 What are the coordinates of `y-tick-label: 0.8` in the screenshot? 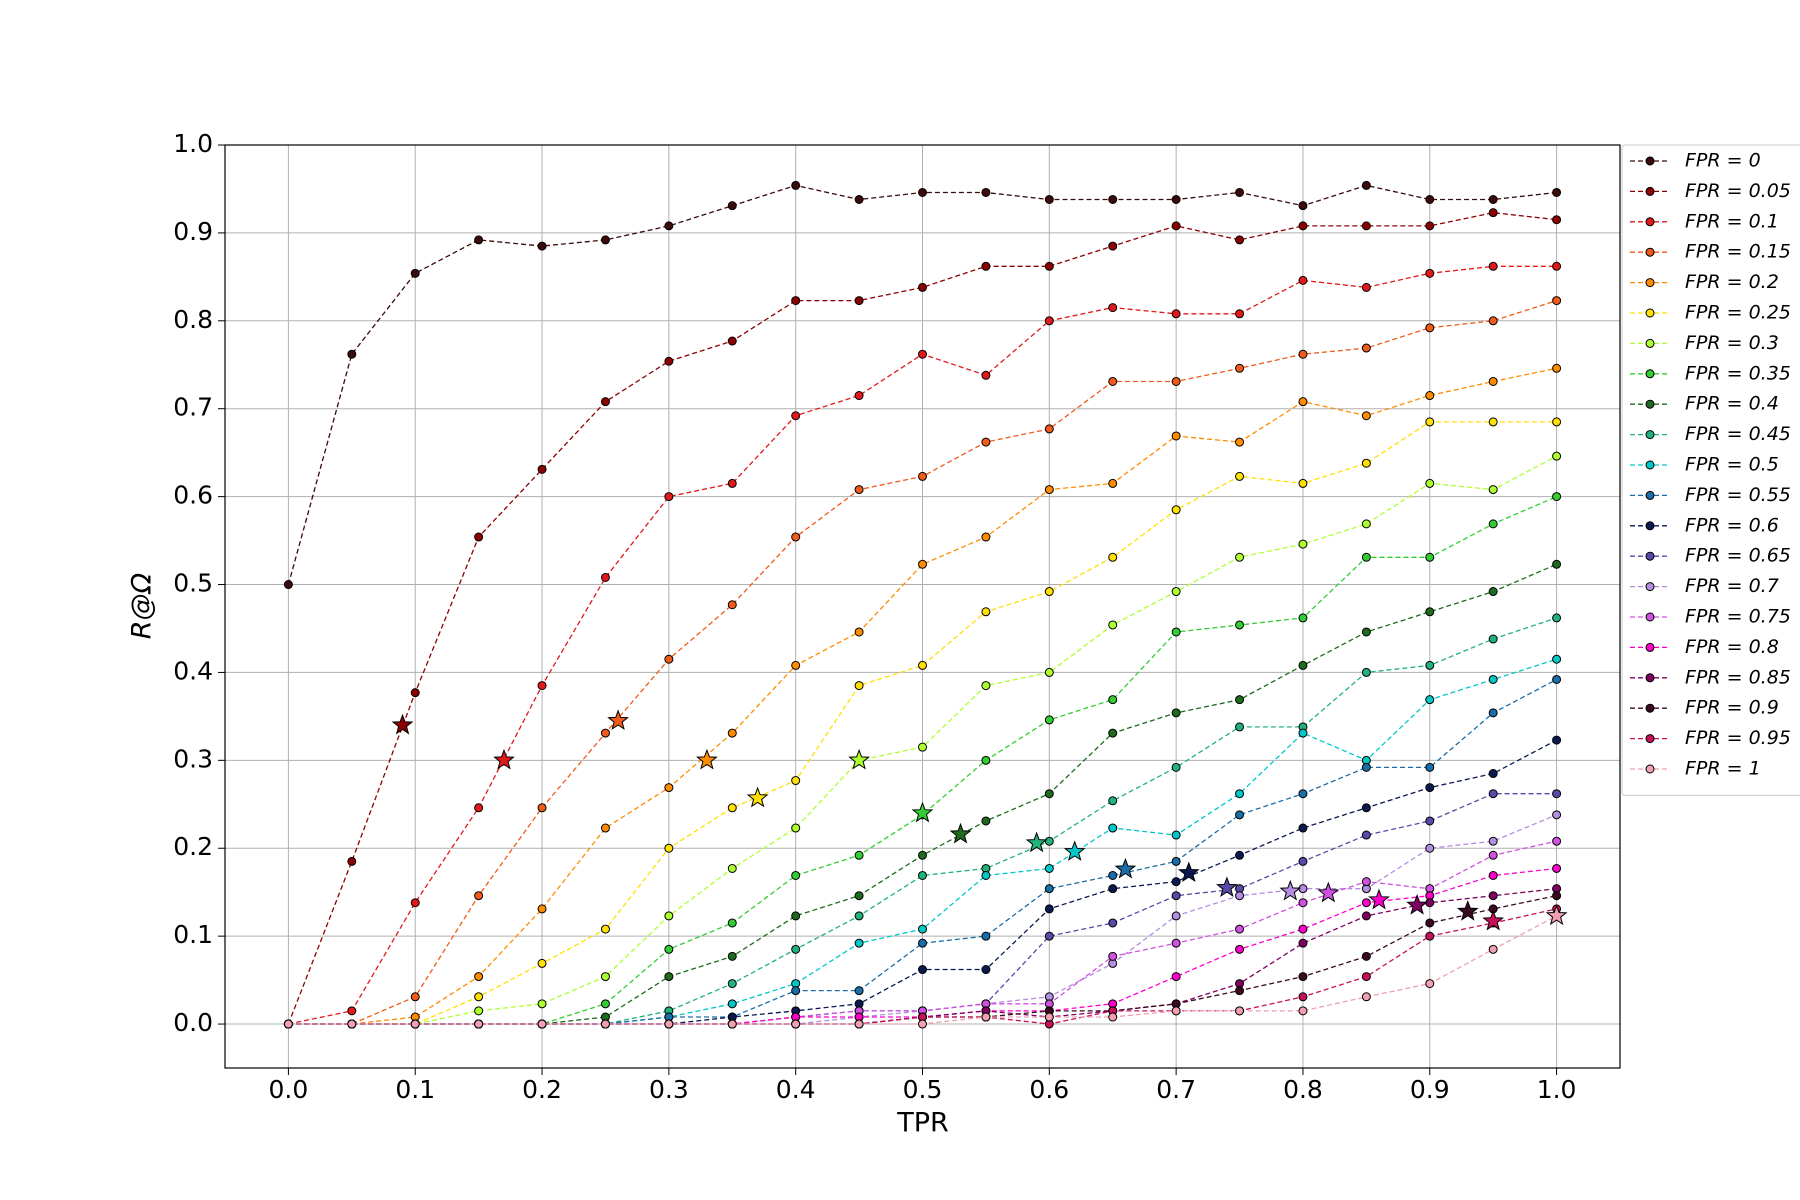 It's located at (193, 319).